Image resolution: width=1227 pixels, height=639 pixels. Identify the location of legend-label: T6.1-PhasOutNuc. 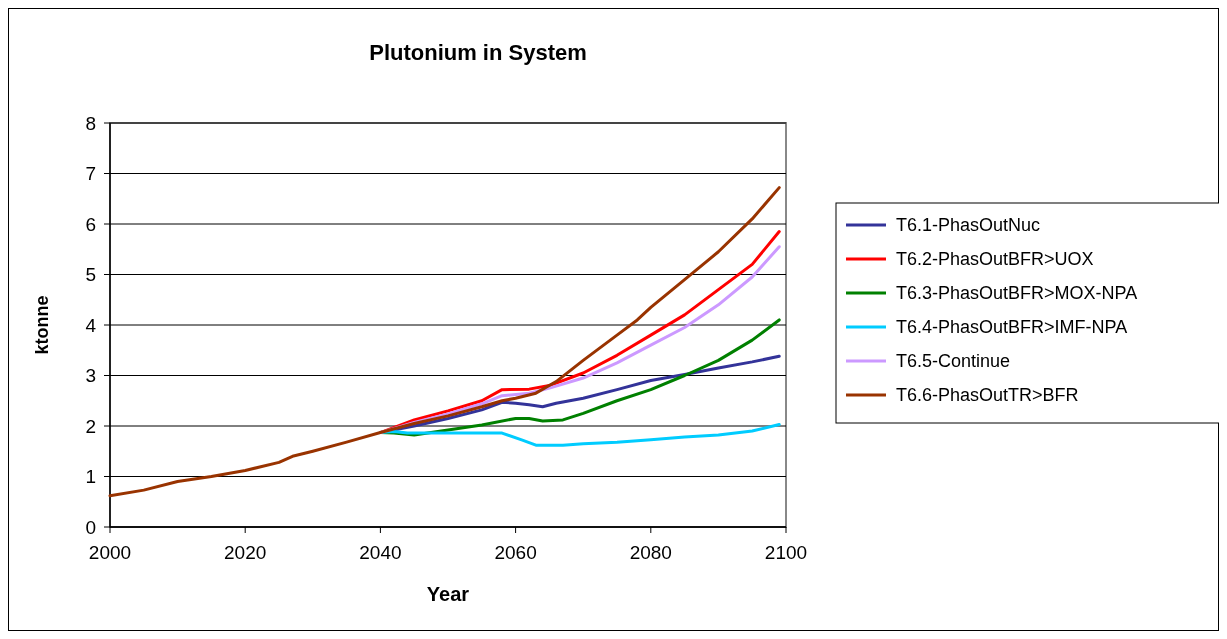
(968, 225).